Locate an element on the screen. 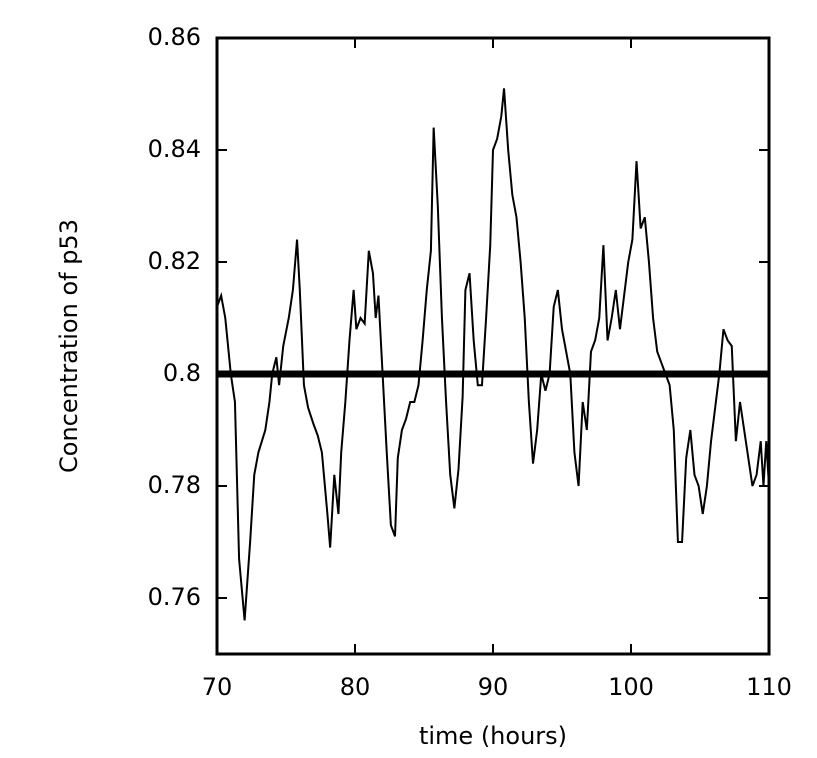 Image resolution: width=817 pixels, height=758 pixels. x-tick-label: 100 is located at coordinates (631, 687).